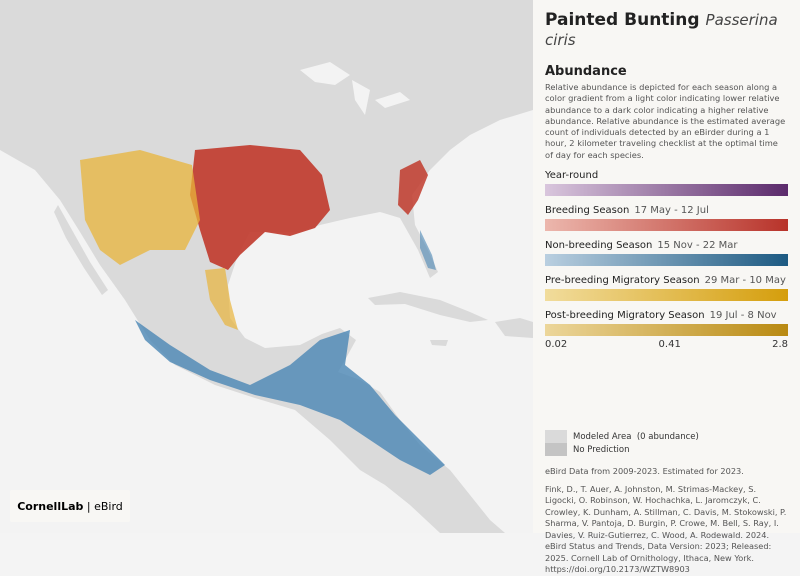  I want to click on scientific-name: Passerina ciris, so click(661, 30).